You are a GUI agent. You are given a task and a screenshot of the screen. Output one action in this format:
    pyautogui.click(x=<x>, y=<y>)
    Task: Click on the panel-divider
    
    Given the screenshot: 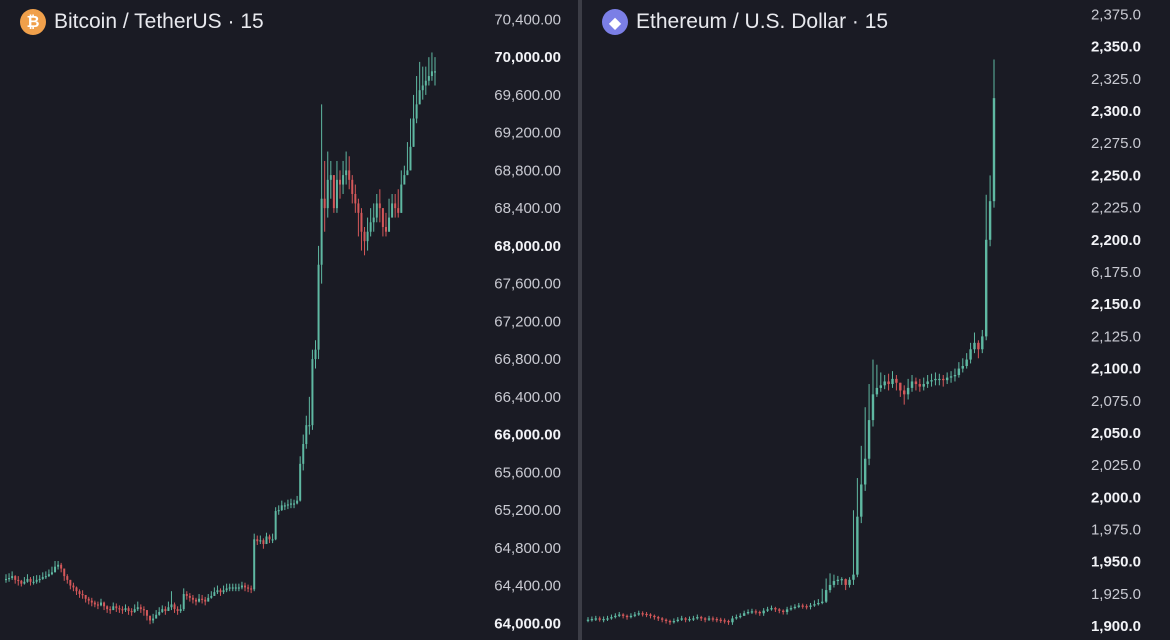 What is the action you would take?
    pyautogui.click(x=580, y=320)
    